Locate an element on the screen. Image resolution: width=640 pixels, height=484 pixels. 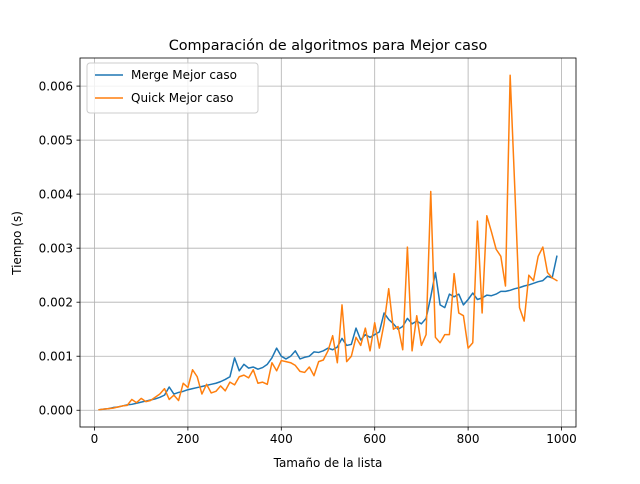
x-tick-label: 800 is located at coordinates (468, 439).